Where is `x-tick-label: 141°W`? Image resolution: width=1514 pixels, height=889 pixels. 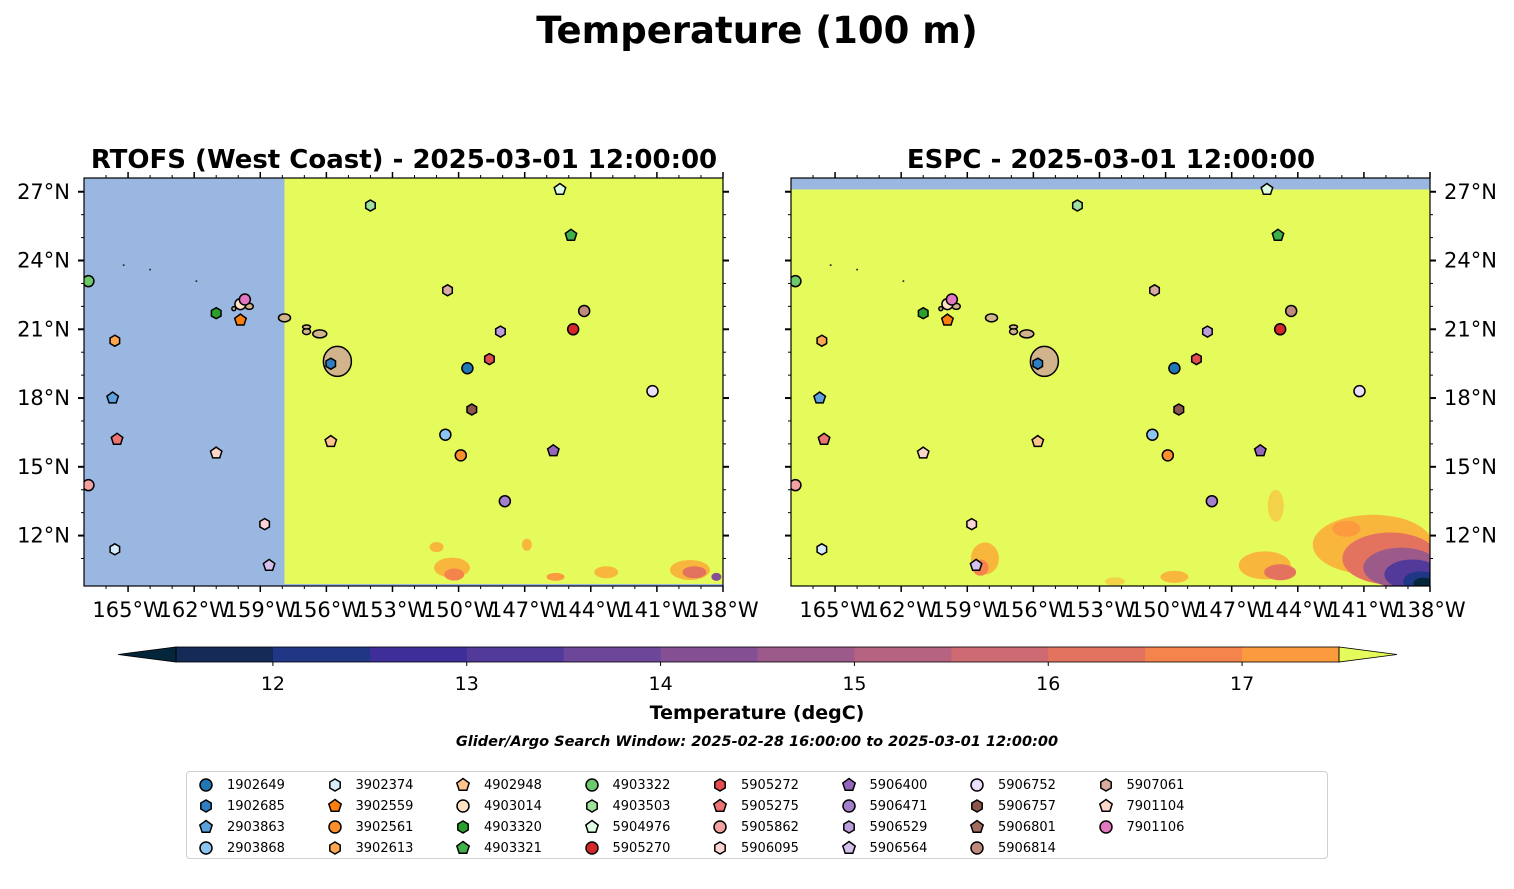 x-tick-label: 141°W is located at coordinates (1364, 610).